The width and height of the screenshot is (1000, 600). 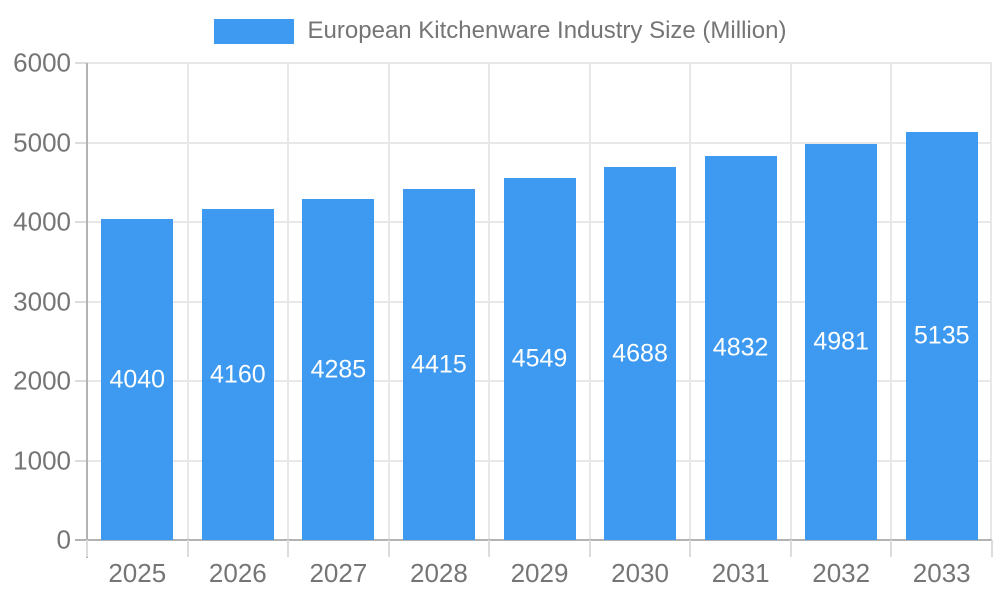 What do you see at coordinates (42, 380) in the screenshot?
I see `y-tick-label: 2000` at bounding box center [42, 380].